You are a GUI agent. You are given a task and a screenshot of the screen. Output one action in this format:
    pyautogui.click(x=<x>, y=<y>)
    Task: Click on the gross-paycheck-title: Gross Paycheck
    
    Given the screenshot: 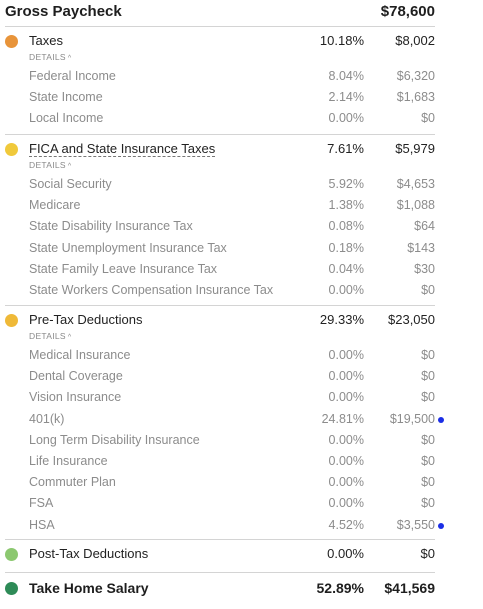 What is the action you would take?
    pyautogui.click(x=63, y=11)
    